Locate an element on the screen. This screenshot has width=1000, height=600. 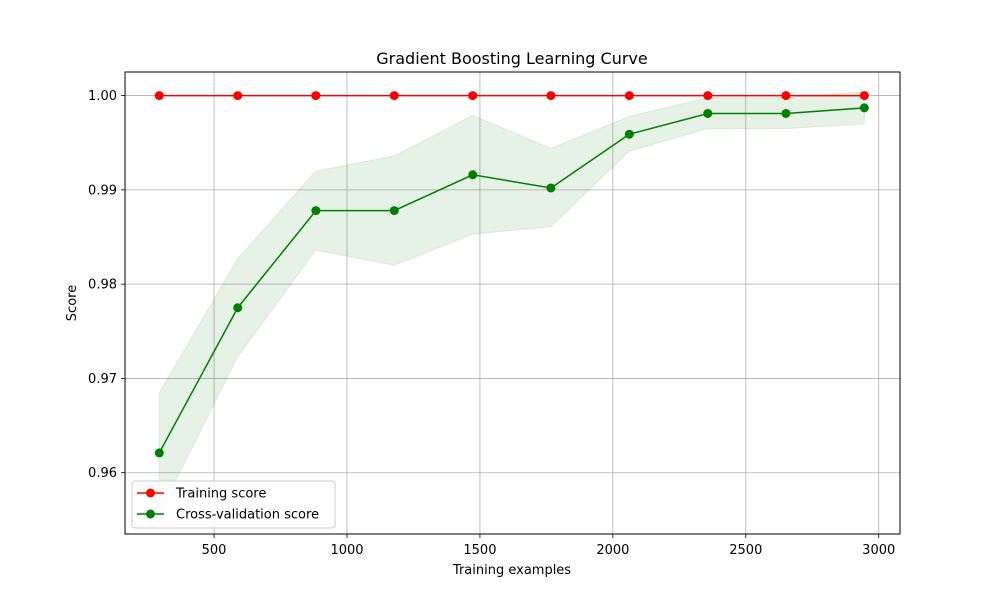
x-tick-label: 1000 is located at coordinates (346, 550).